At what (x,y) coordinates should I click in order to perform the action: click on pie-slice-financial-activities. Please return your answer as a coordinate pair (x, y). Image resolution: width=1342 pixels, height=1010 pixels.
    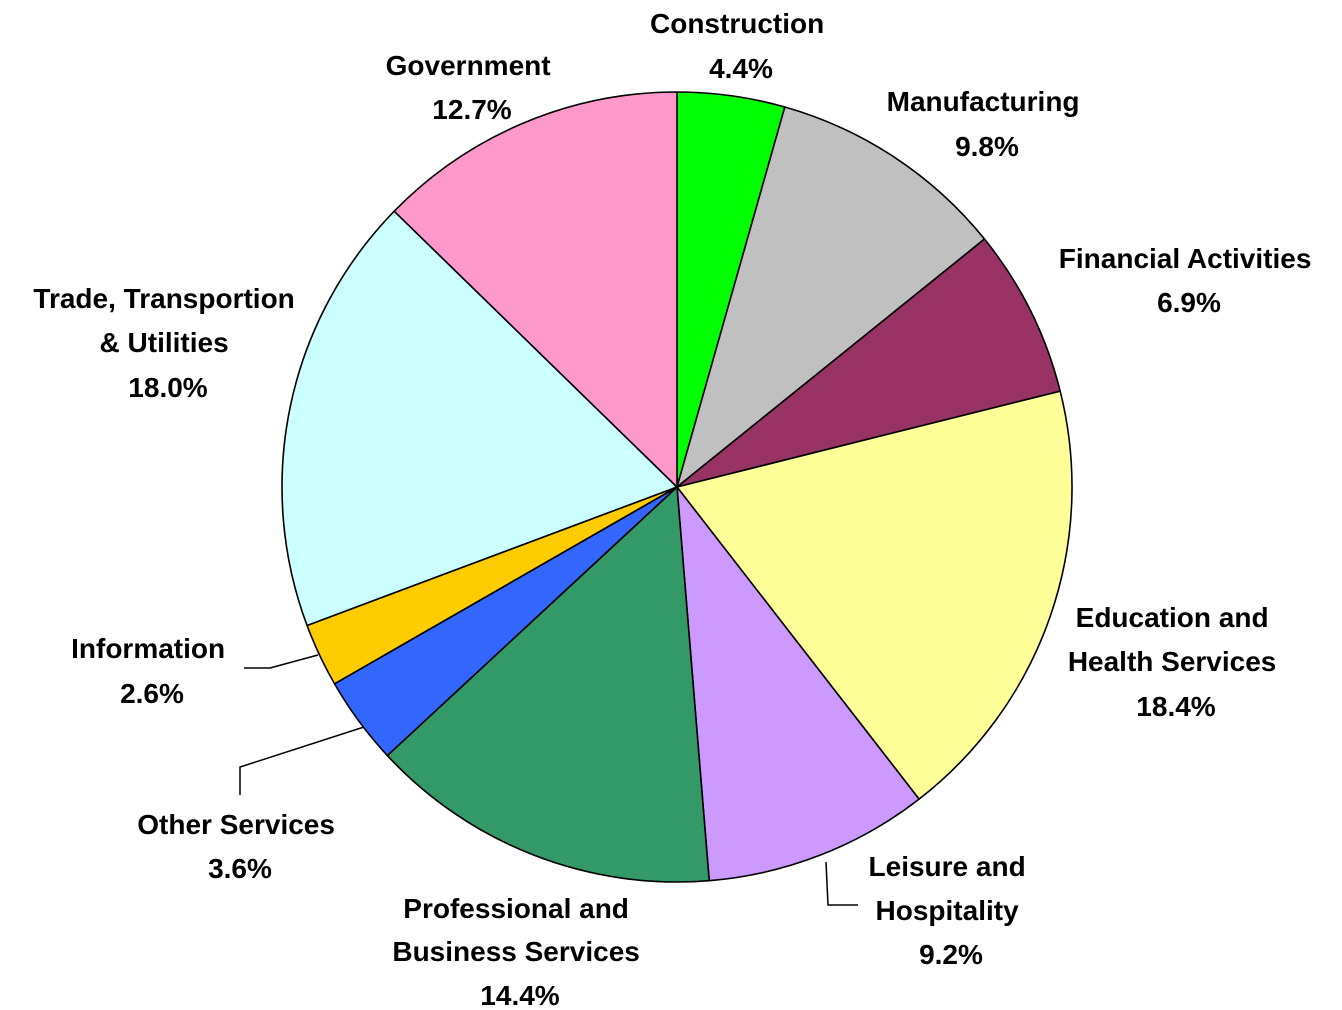
    Looking at the image, I should click on (868, 363).